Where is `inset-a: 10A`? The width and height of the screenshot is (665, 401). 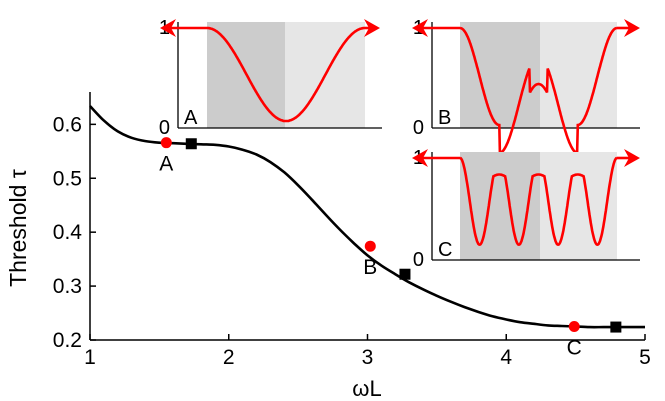
inset-a: 10A is located at coordinates (270, 78).